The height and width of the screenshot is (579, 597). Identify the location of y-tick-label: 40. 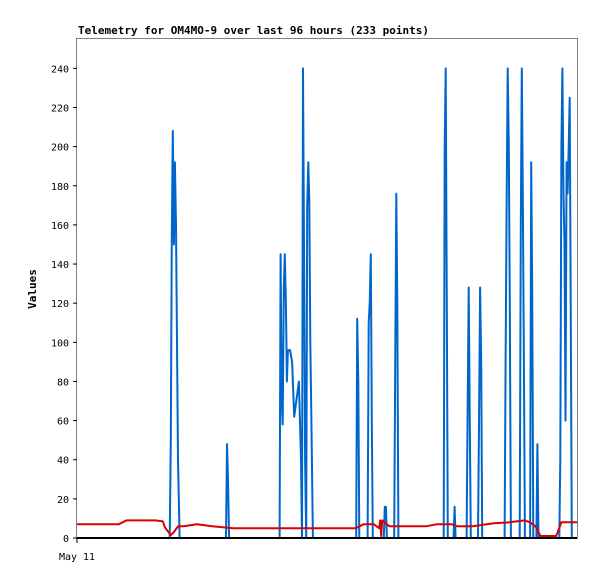
(63, 461).